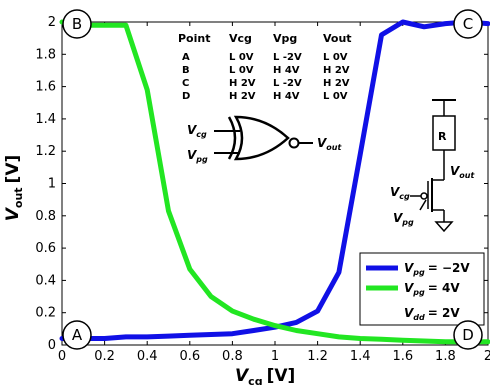 This screenshot has height=385, width=490. I want to click on transistor-circuit: R Vout Vcg Vpg, so click(432, 166).